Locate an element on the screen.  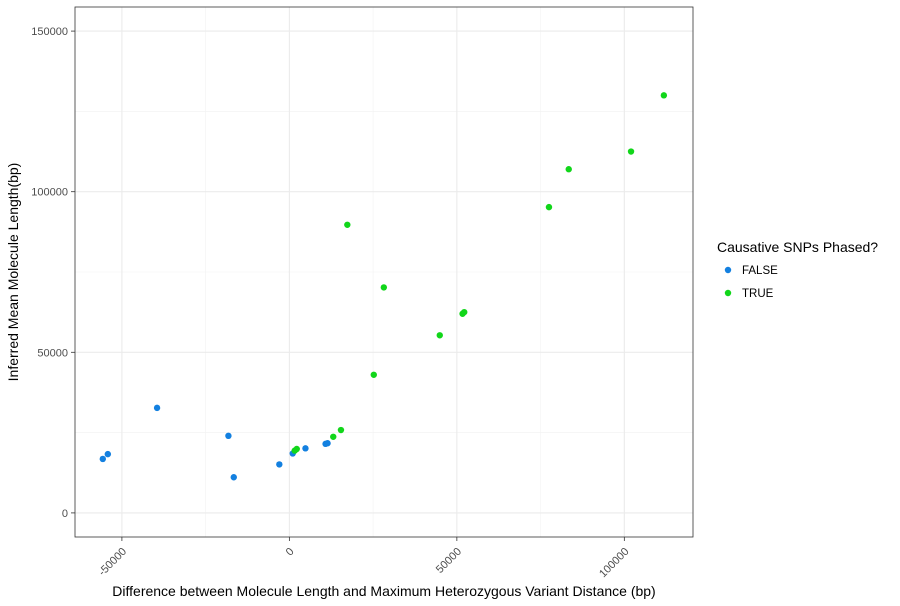
x-tick-label: 50000 is located at coordinates (449, 561).